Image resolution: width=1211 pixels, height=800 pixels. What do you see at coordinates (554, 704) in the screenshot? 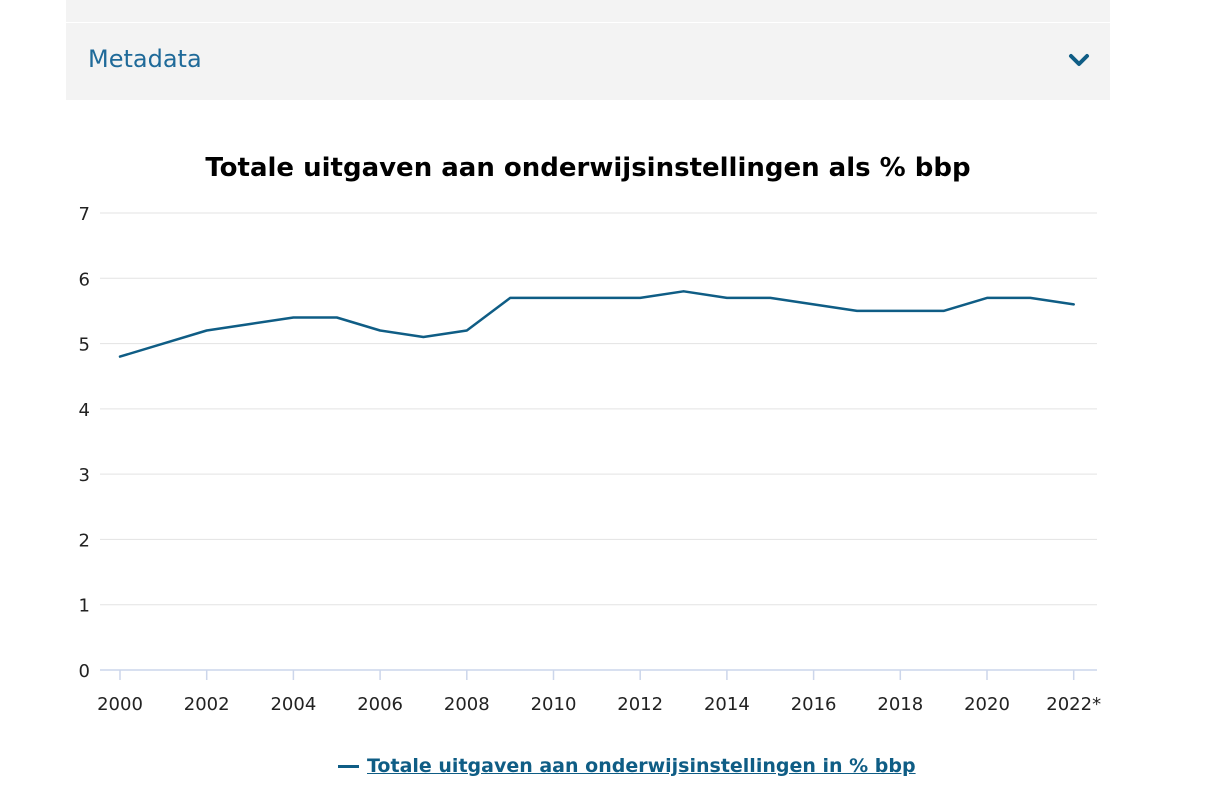
I see `x-tick-label: 2010` at bounding box center [554, 704].